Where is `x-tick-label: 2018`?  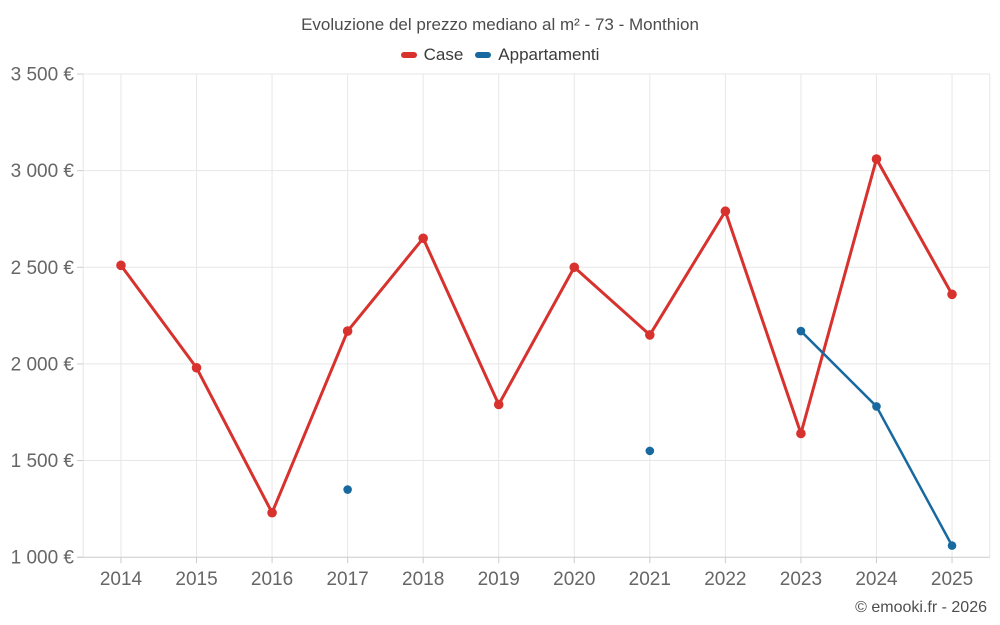 x-tick-label: 2018 is located at coordinates (423, 579).